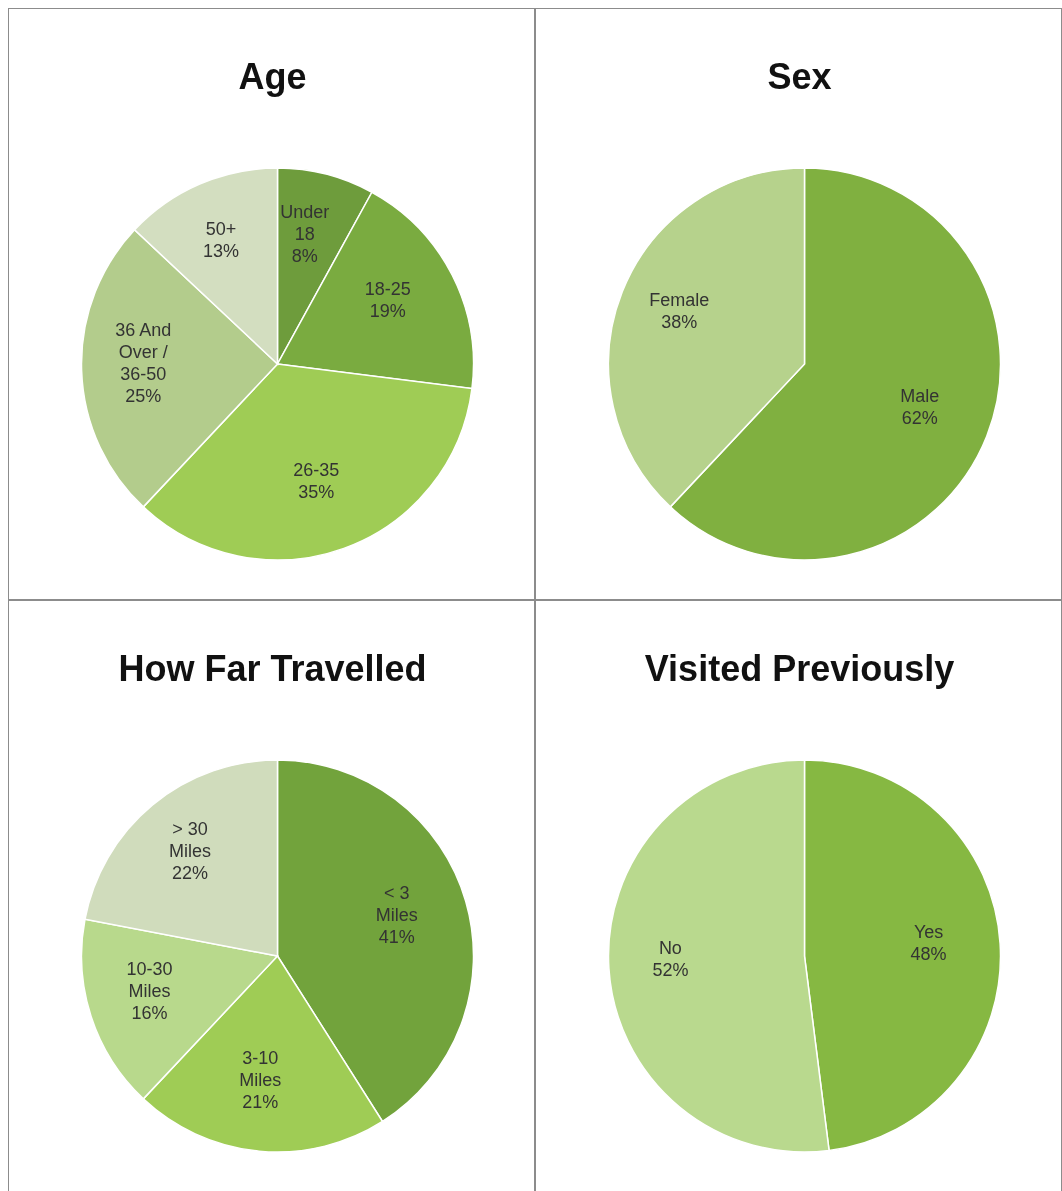 The image size is (1062, 1191). I want to click on data-label: 41%, so click(396, 936).